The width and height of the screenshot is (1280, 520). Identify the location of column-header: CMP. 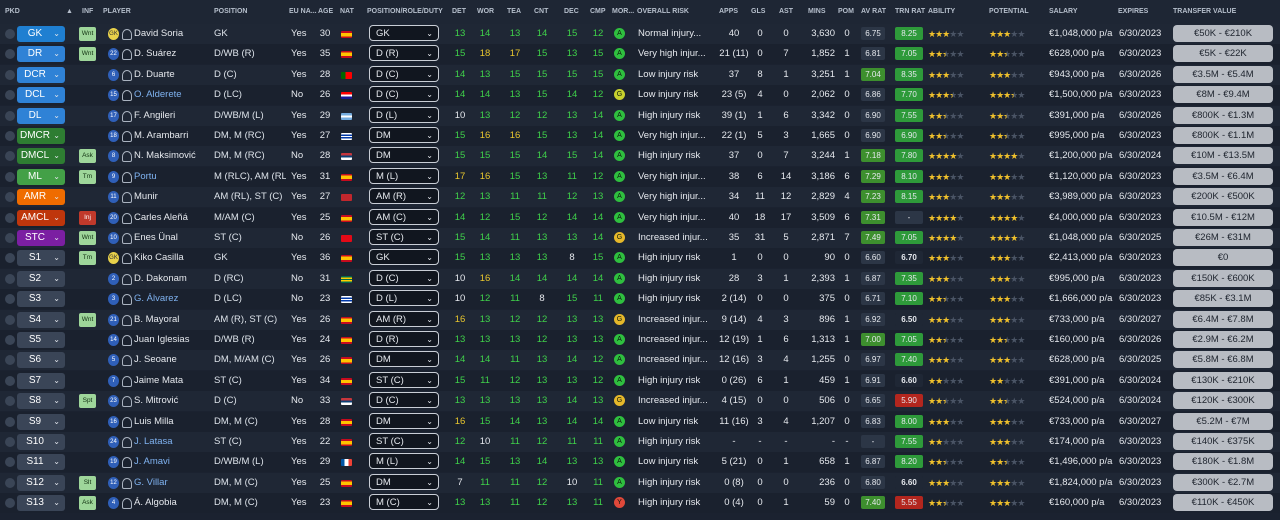
(598, 11).